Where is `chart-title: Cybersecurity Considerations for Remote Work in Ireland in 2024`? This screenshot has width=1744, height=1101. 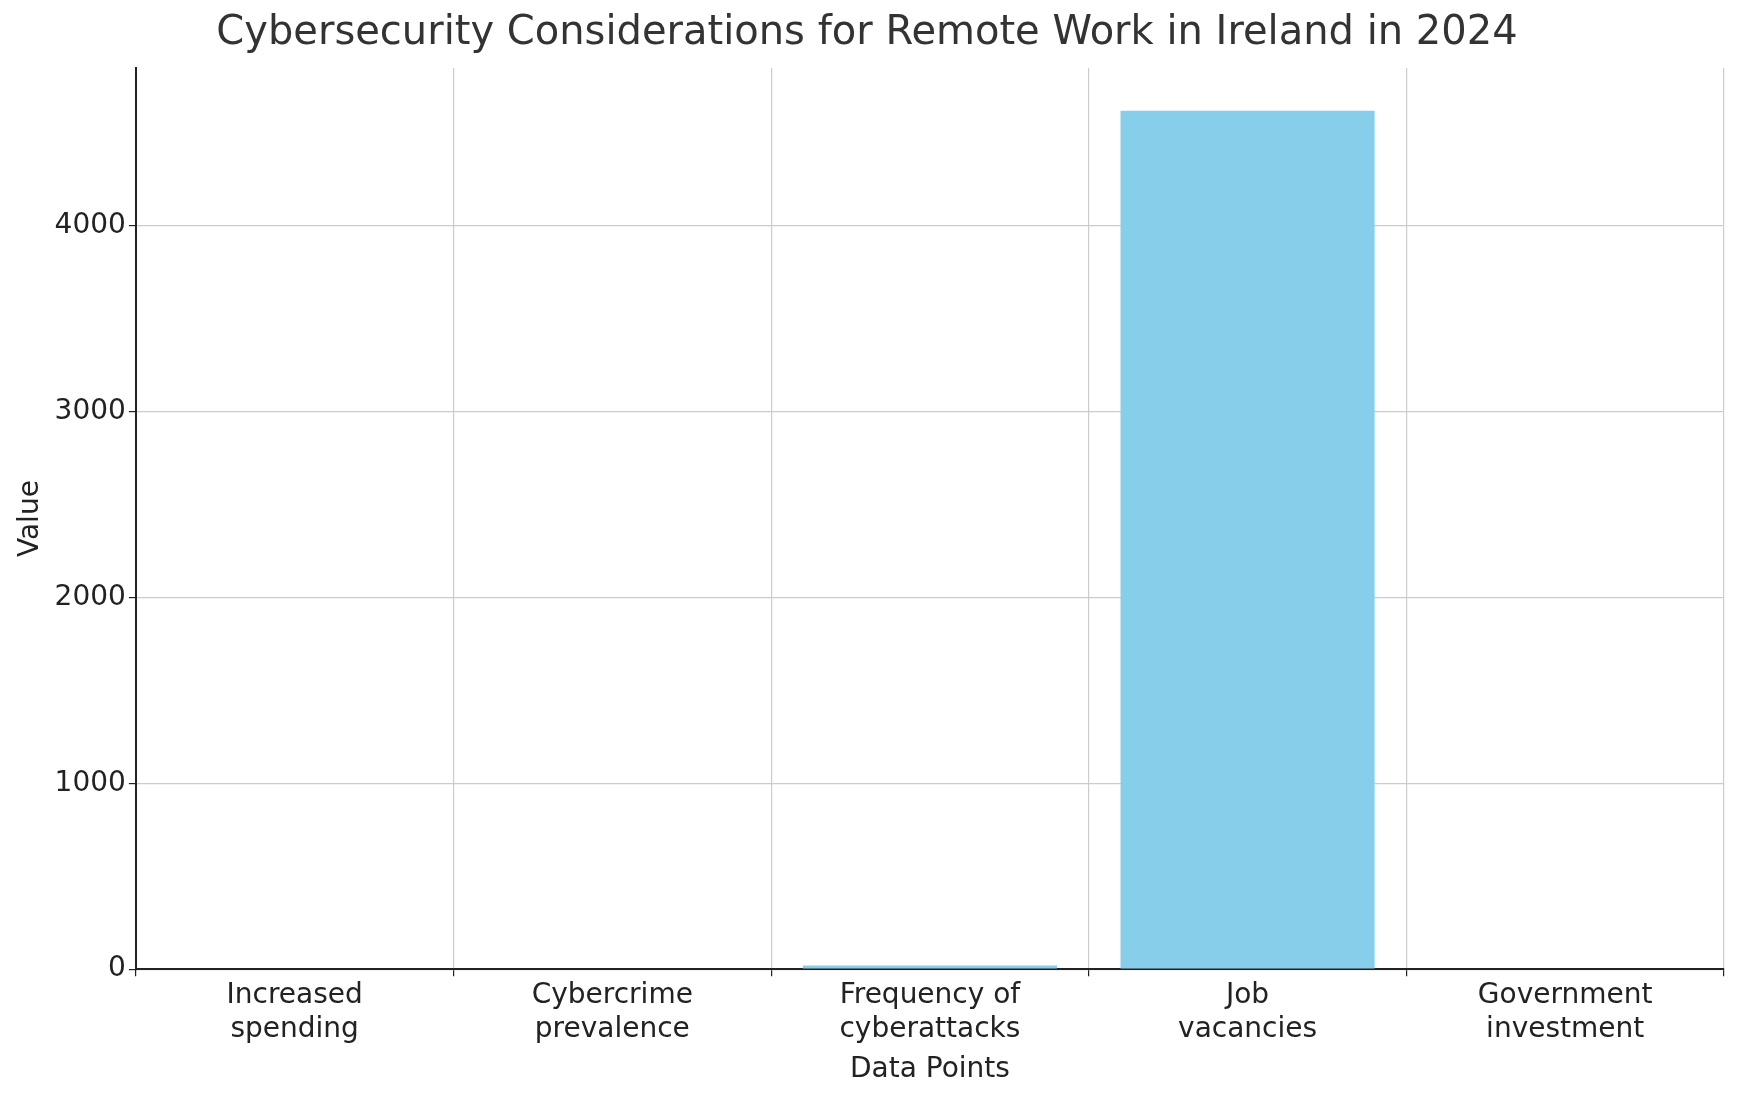
chart-title: Cybersecurity Considerations for Remote Work in Ireland in 2024 is located at coordinates (867, 30).